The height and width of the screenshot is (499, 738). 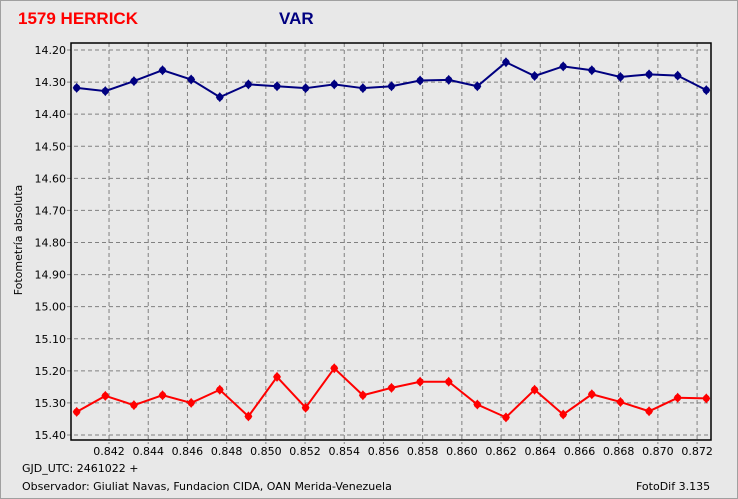 I want to click on x-tick-label: 0.860, so click(x=462, y=451).